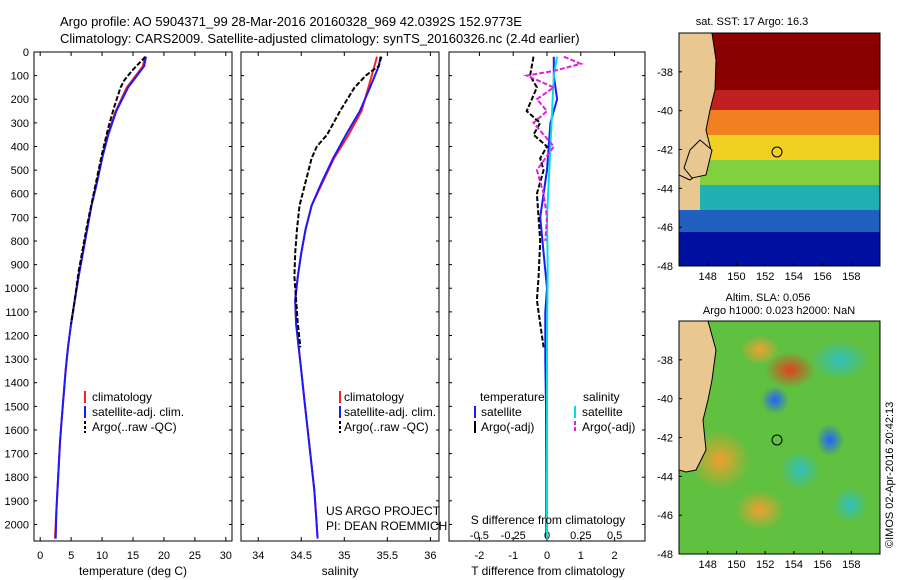 The height and width of the screenshot is (580, 900). I want to click on x-tick-label: 15, so click(133, 556).